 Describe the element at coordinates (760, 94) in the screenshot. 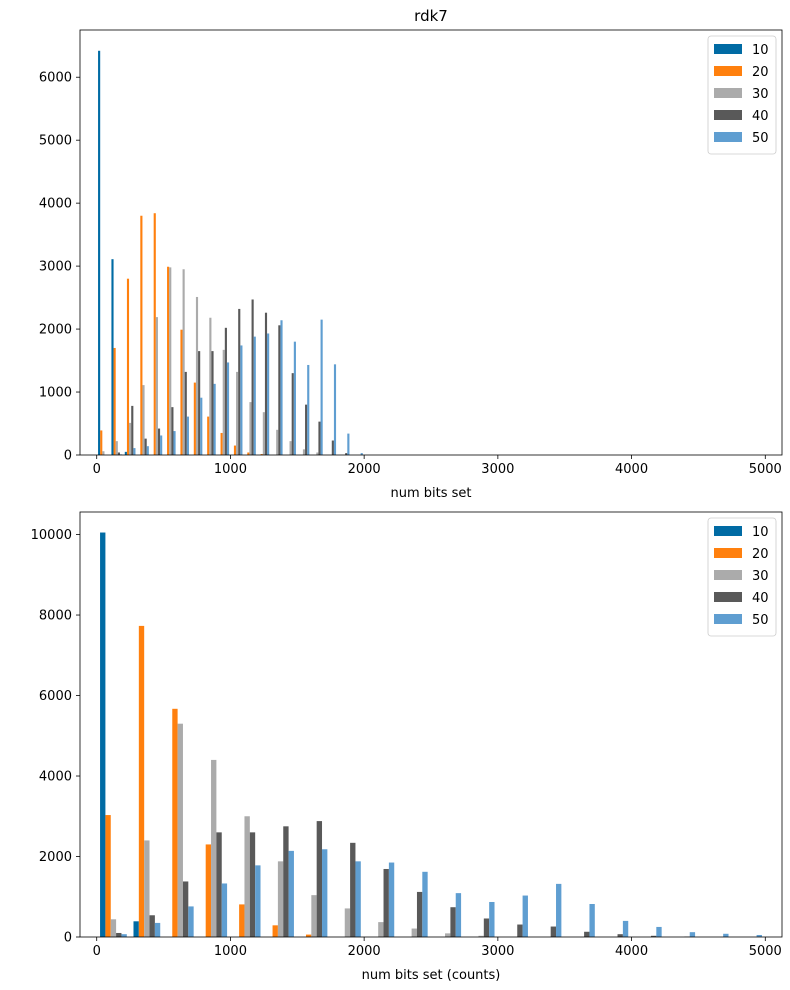

I see `legend-label: 30` at that location.